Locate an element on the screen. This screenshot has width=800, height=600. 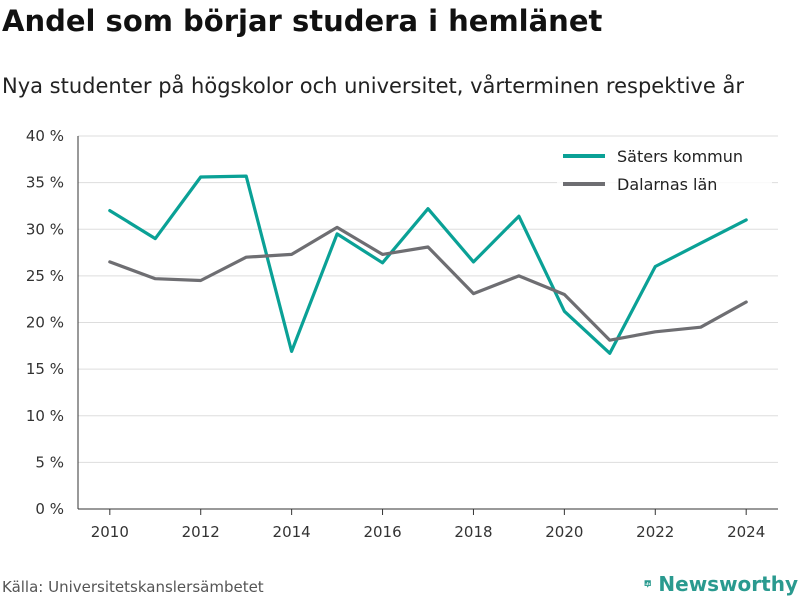
y-tick-label: 5 % is located at coordinates (49, 462).